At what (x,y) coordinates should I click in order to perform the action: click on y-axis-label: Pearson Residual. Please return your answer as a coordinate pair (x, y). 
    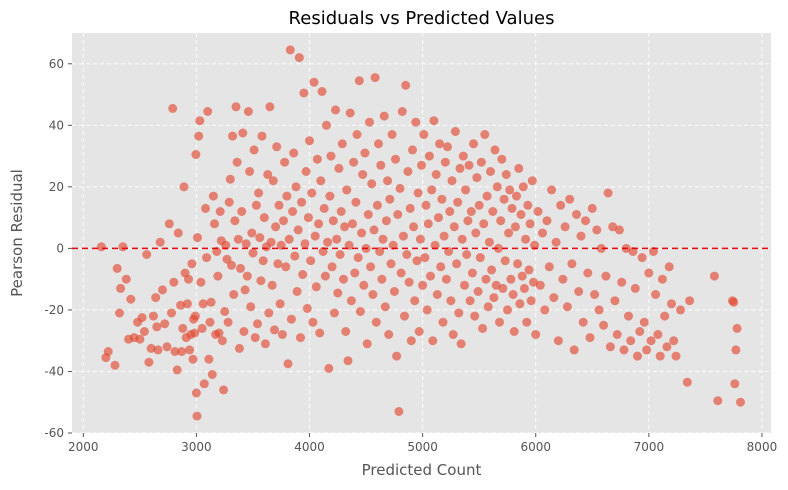
    Looking at the image, I should click on (17, 233).